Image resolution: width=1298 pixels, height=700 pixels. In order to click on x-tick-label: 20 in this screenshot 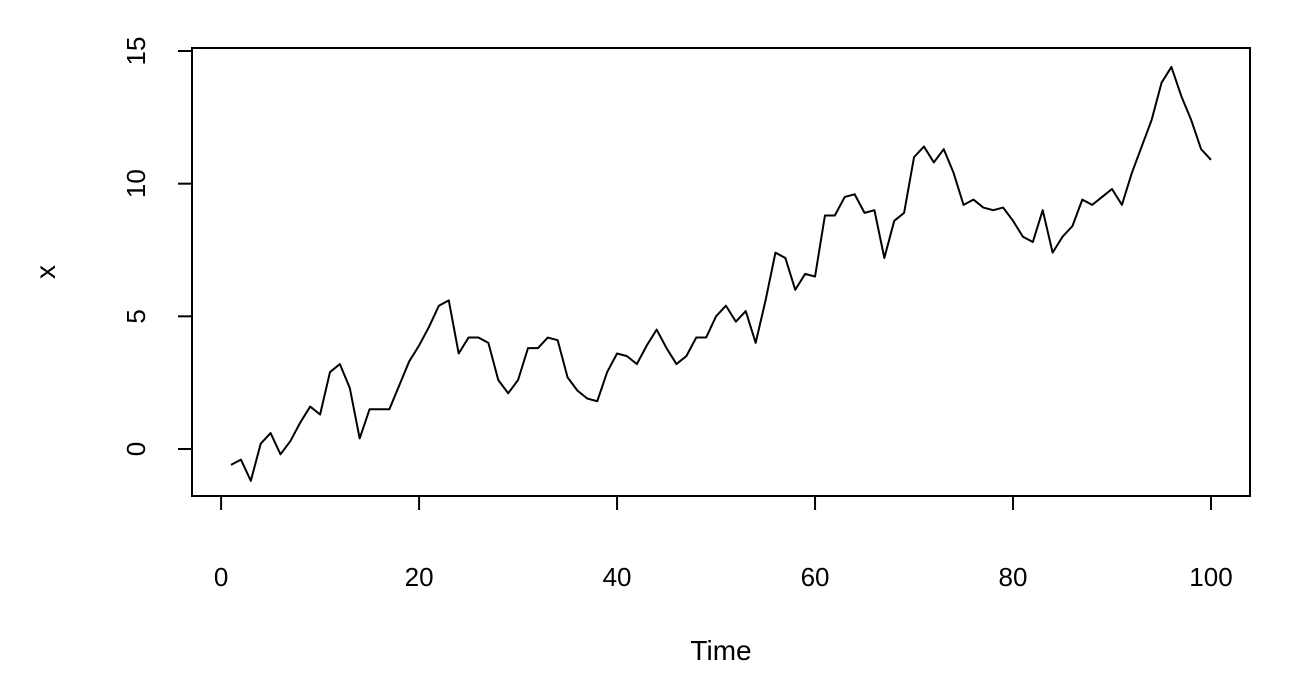, I will do `click(419, 577)`.